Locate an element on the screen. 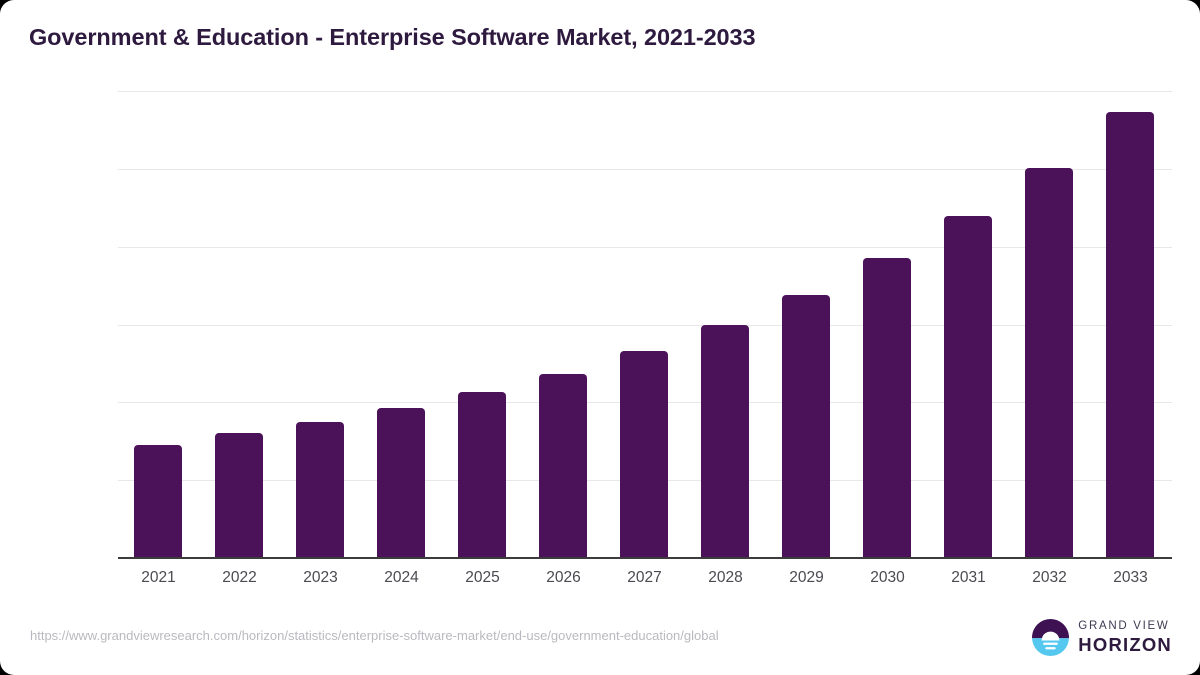 This screenshot has height=675, width=1200. x-axis-tick-label: 2031 is located at coordinates (968, 577).